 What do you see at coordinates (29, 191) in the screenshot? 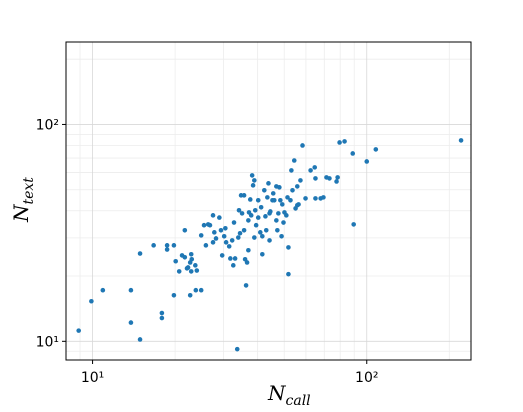
I see `y-axis-label-sub: text` at bounding box center [29, 191].